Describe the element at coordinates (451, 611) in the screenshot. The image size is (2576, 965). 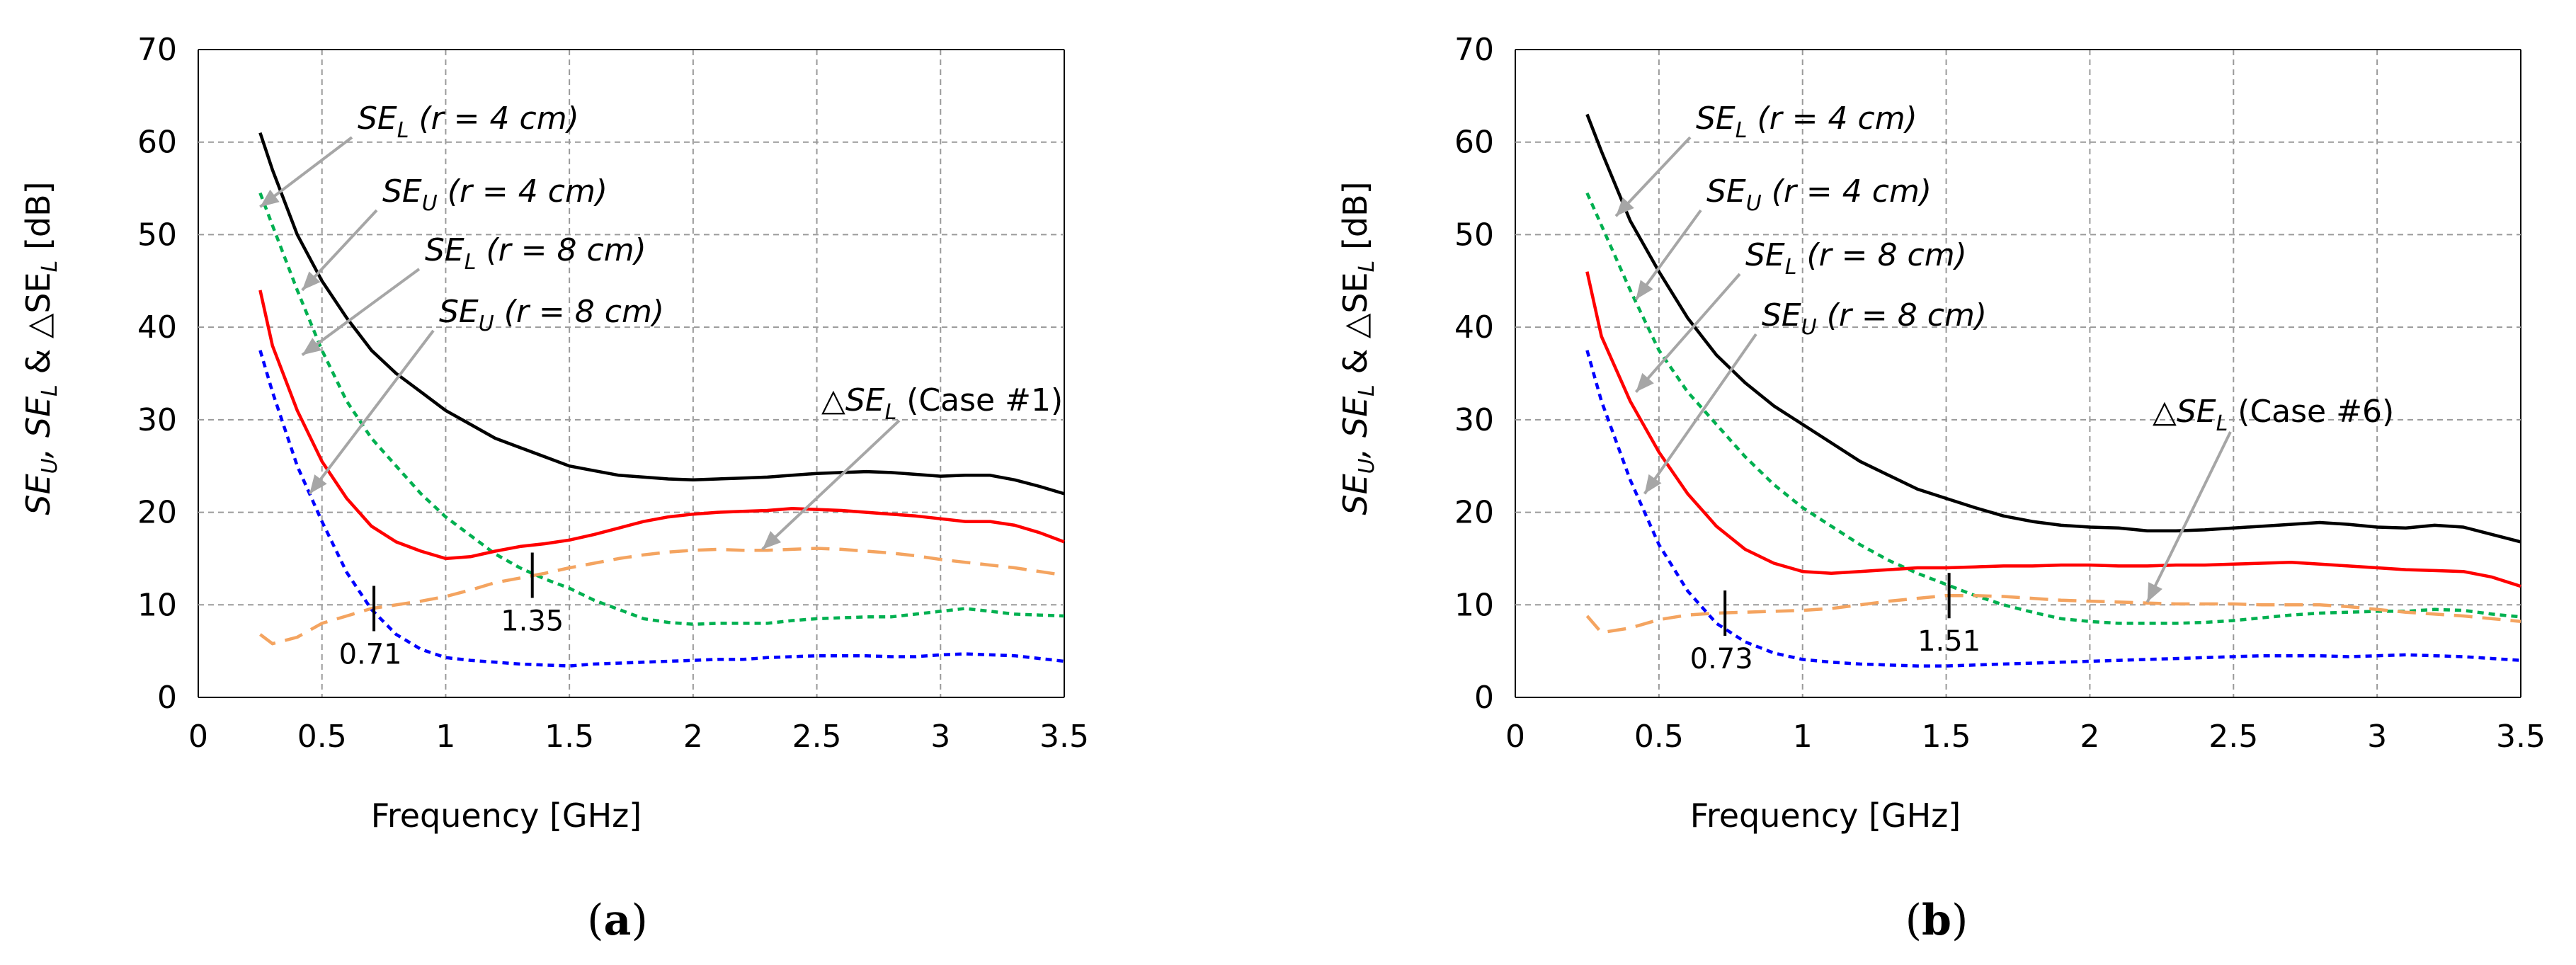
I see `markers-group-a: 0.71 1.35` at that location.